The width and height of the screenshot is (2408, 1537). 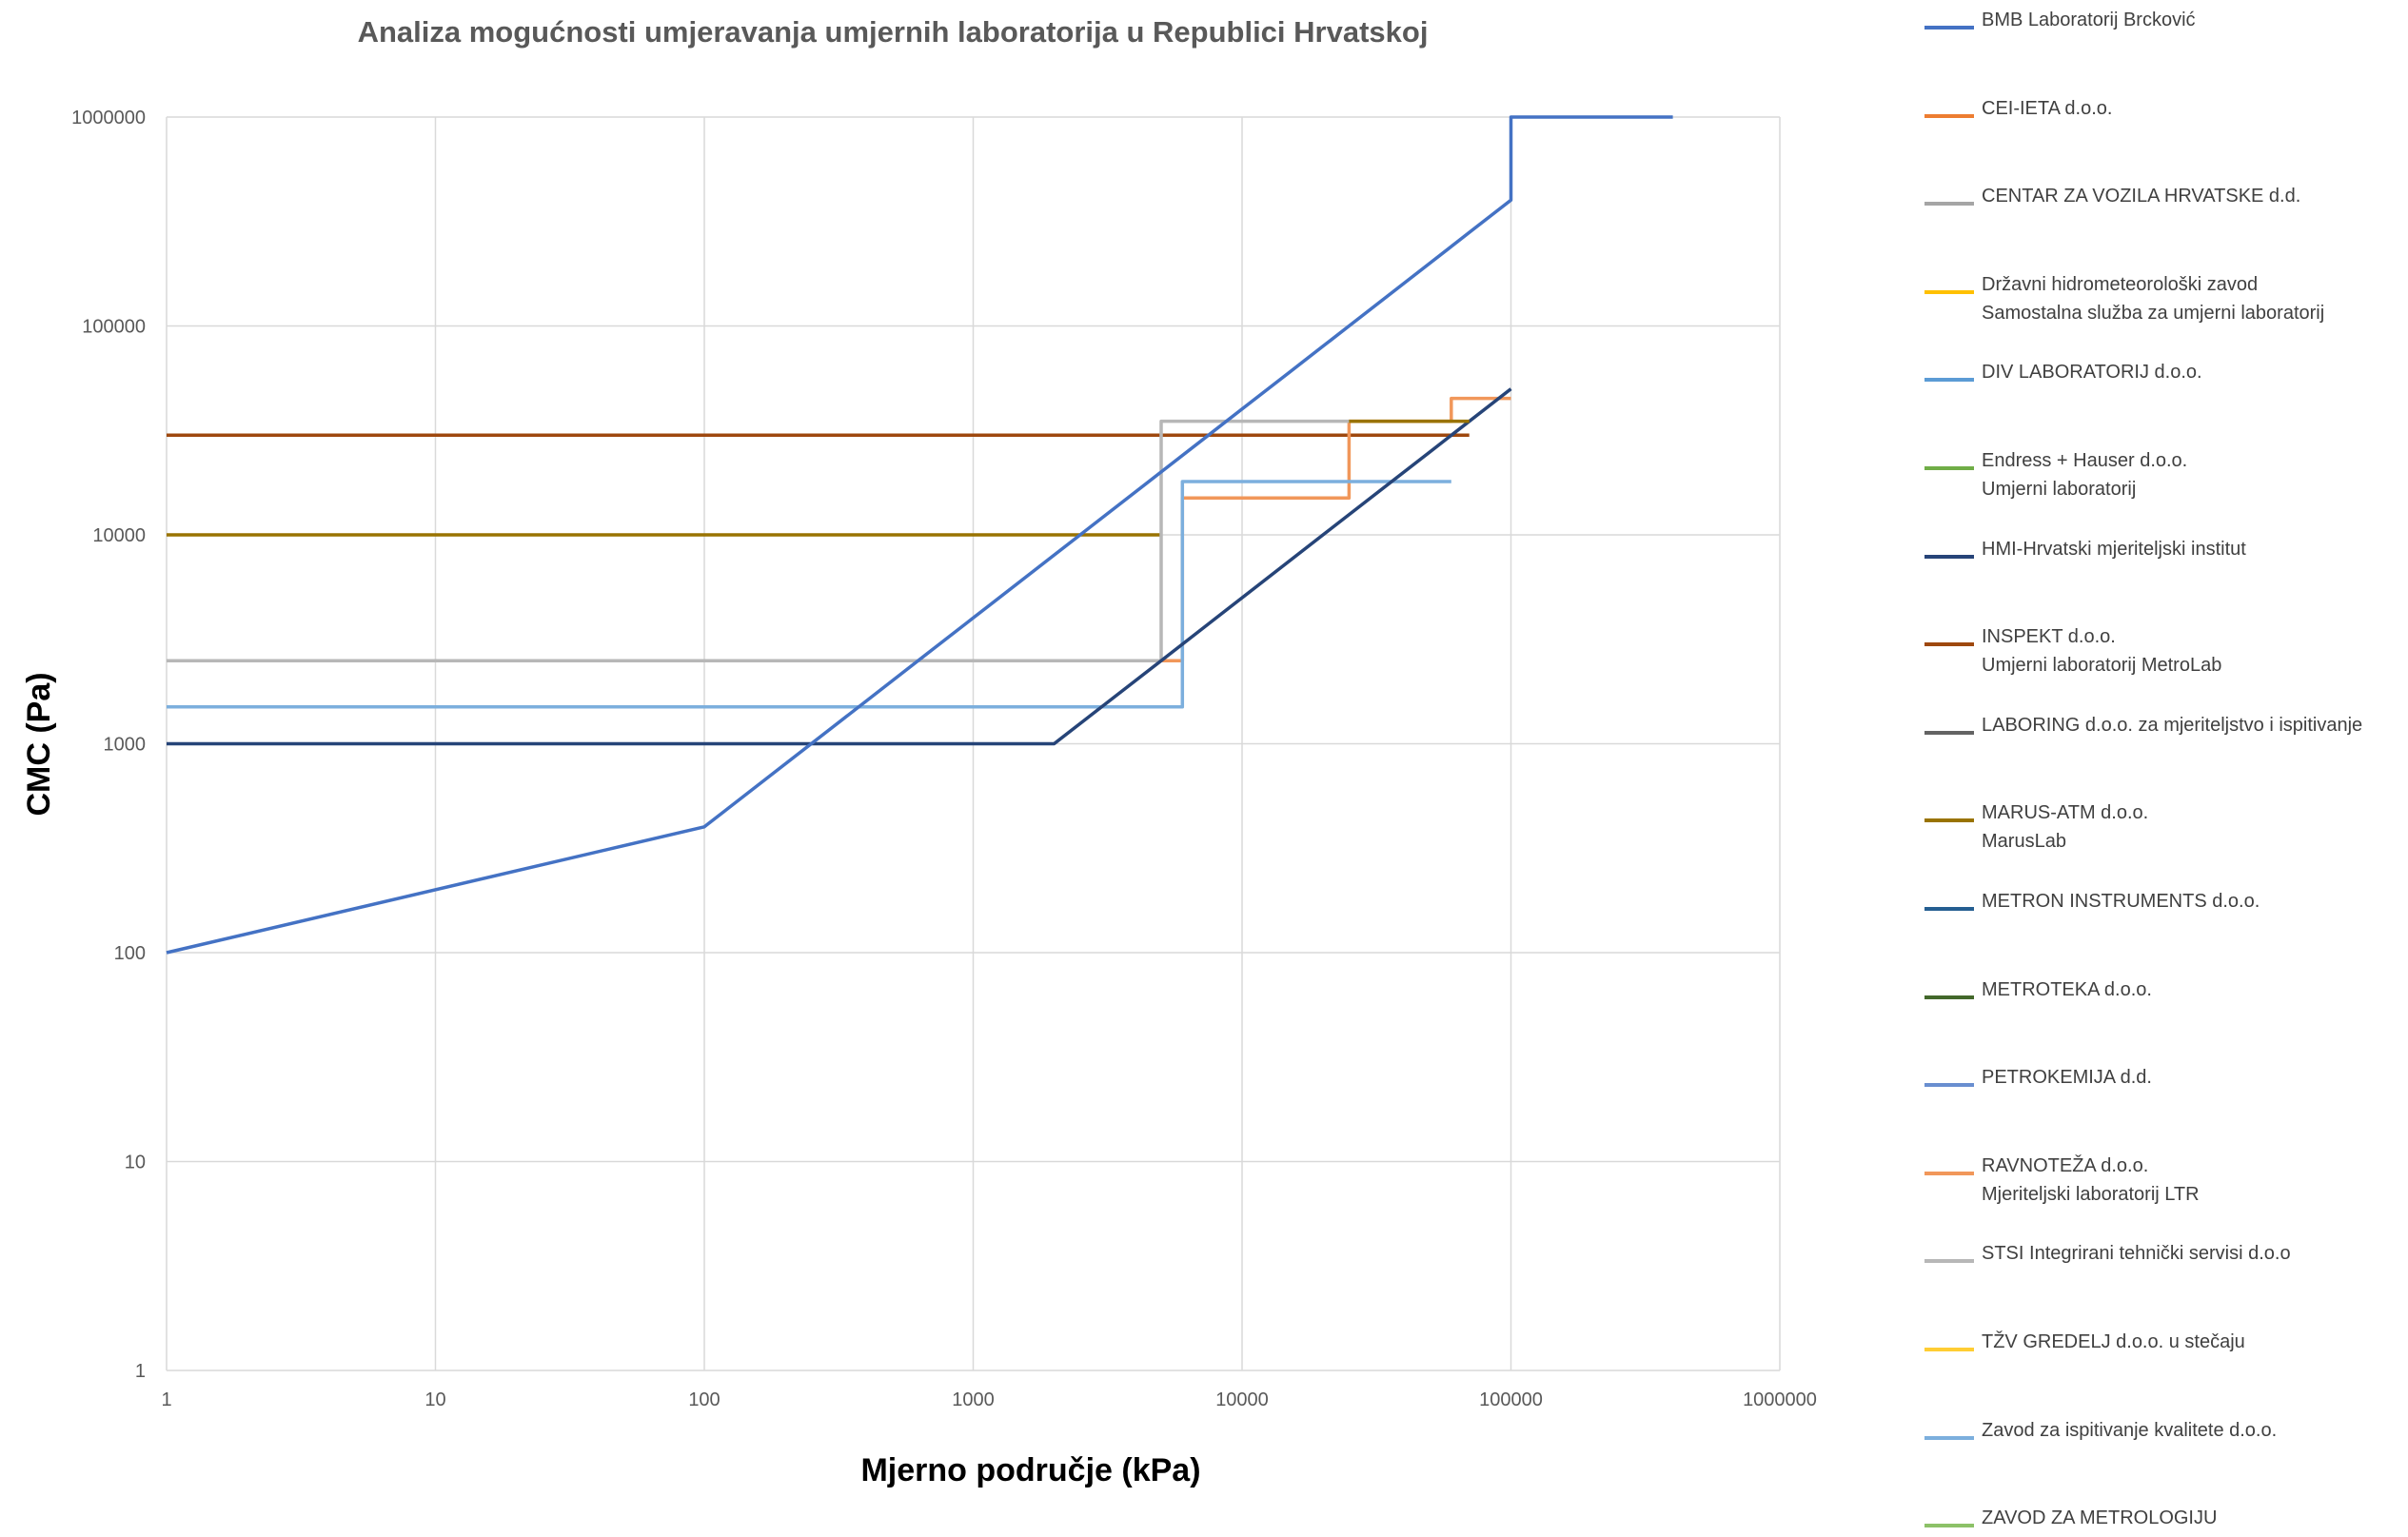 What do you see at coordinates (2089, 20) in the screenshot?
I see `legend-label: BMB Laboratorij Brcković` at bounding box center [2089, 20].